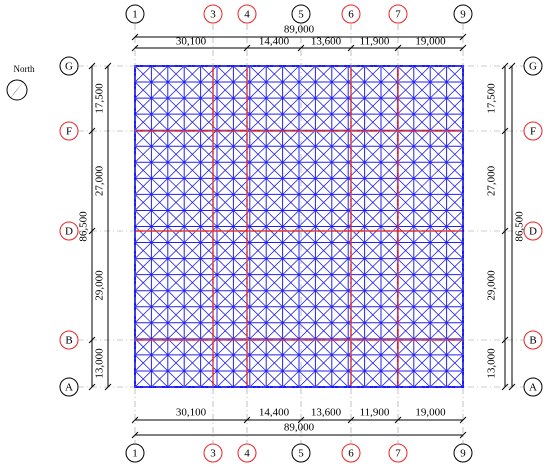 The height and width of the screenshot is (472, 550). I want to click on column-label: 5, so click(301, 454).